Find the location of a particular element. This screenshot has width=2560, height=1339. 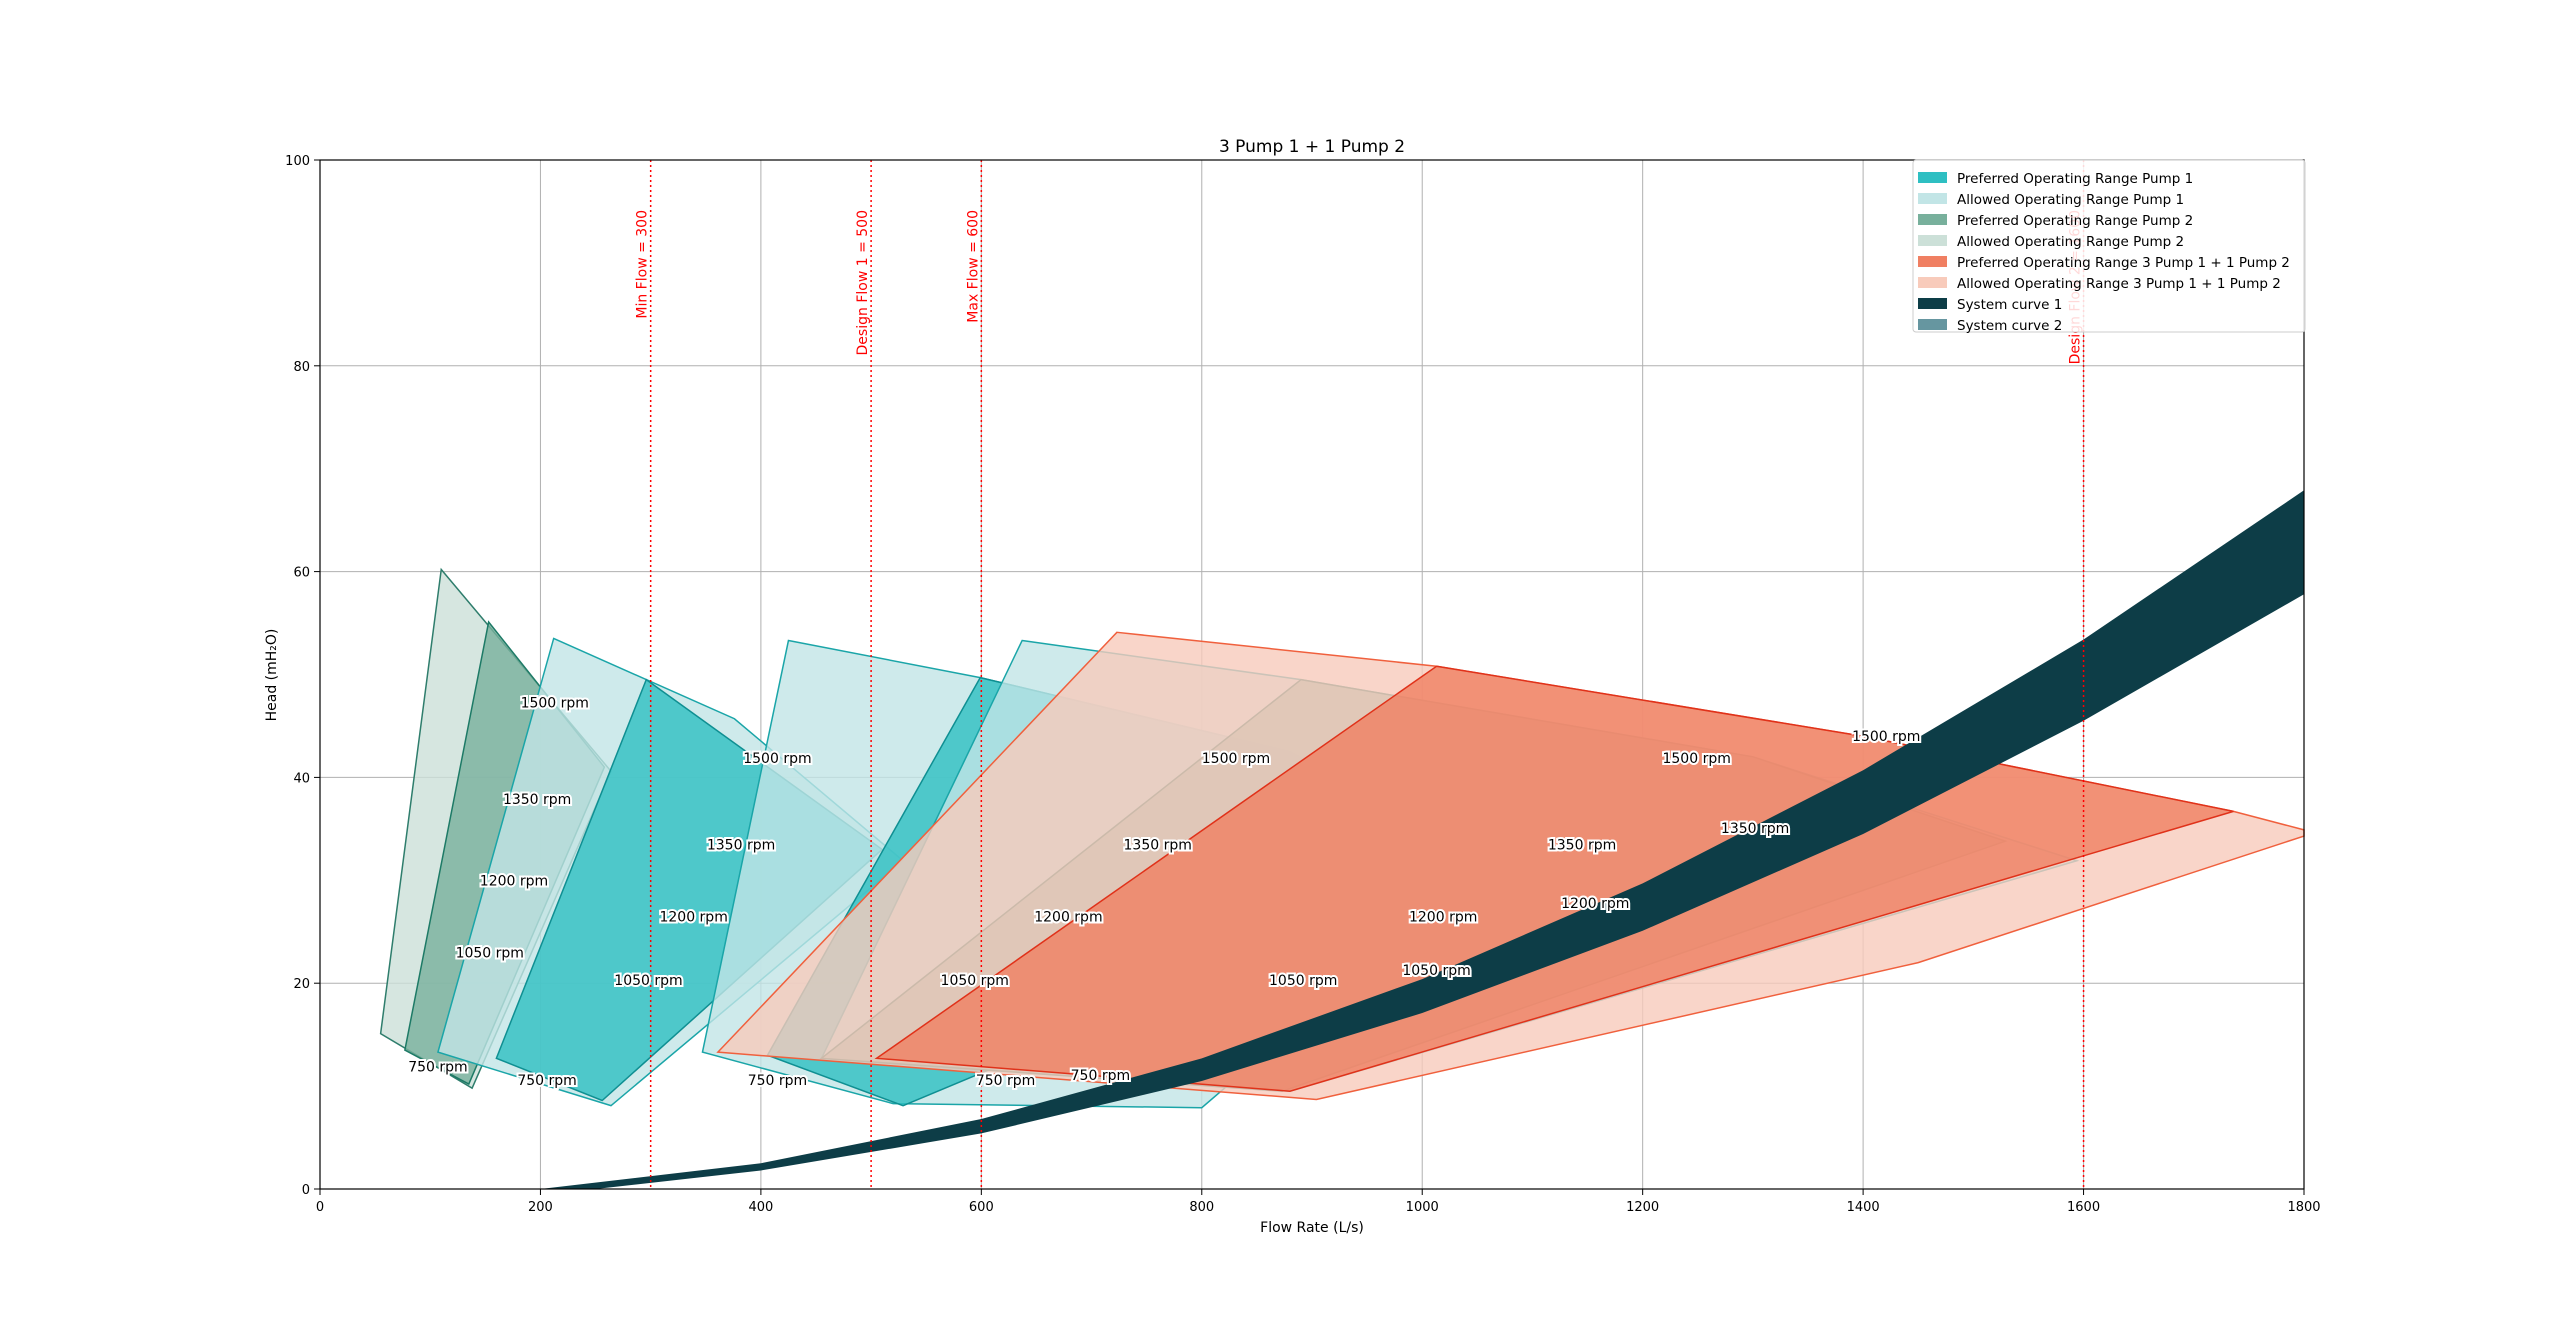

legend-box is located at coordinates (2109, 246).